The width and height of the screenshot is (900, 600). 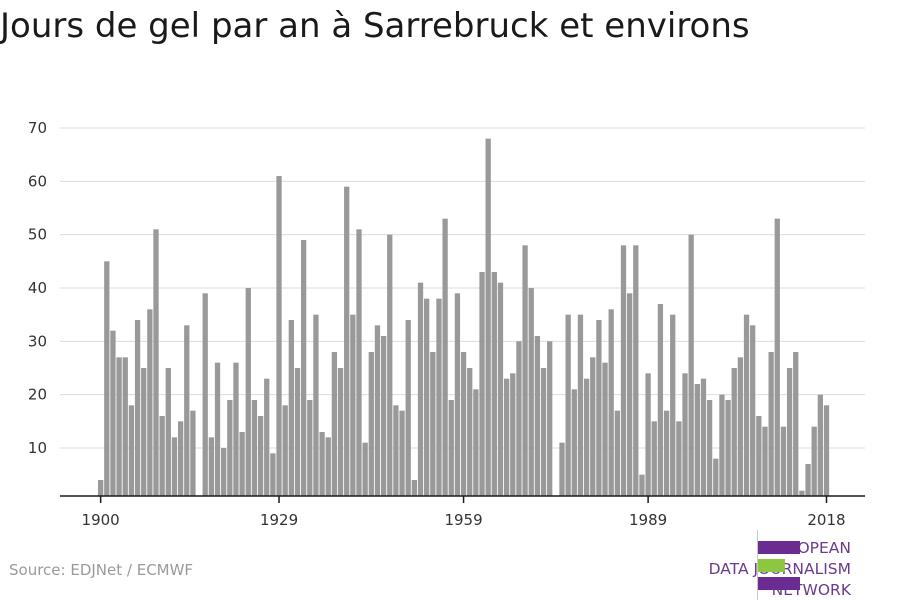 I want to click on bar-2016, so click(x=814, y=461).